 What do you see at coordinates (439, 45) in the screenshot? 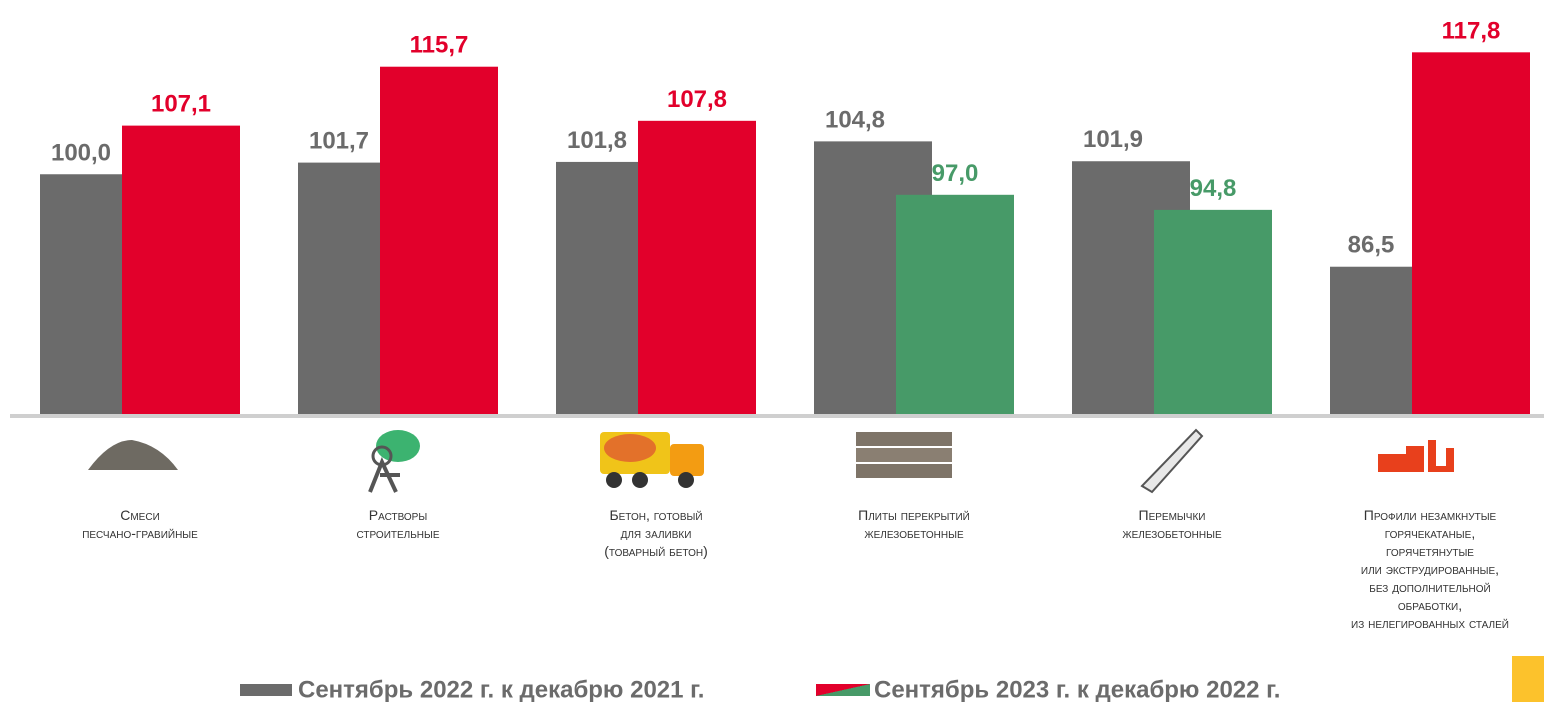
I see `value-label: 115,7` at bounding box center [439, 45].